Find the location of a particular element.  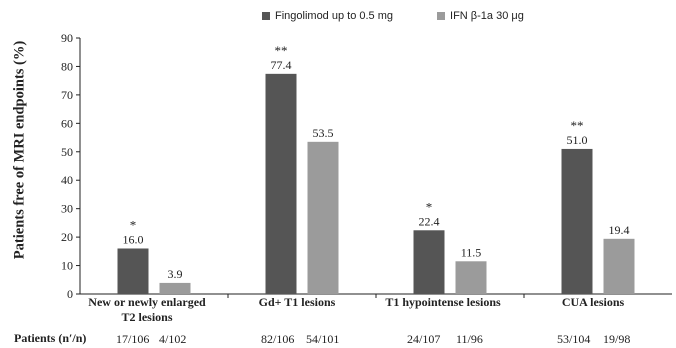

category-label-t2: New or newly enlarged T2 lesions is located at coordinates (147, 310).